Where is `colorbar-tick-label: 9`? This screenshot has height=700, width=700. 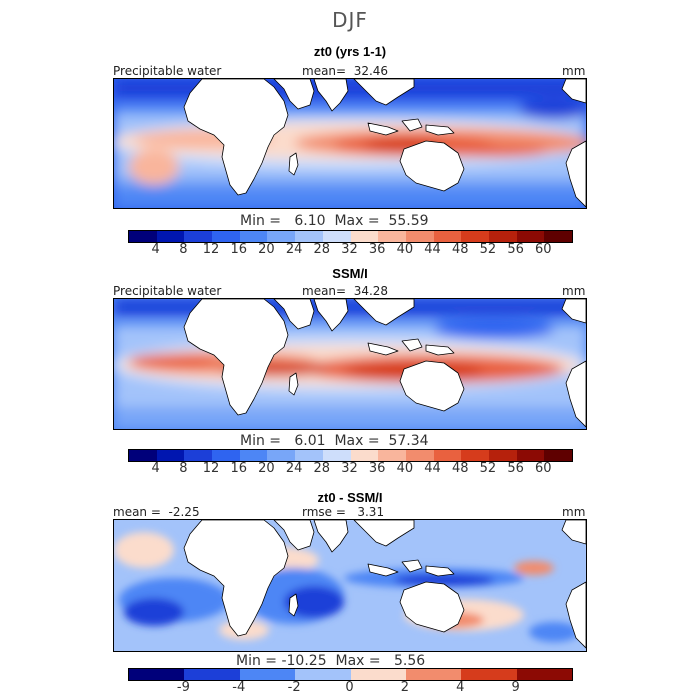 colorbar-tick-label: 9 is located at coordinates (515, 687).